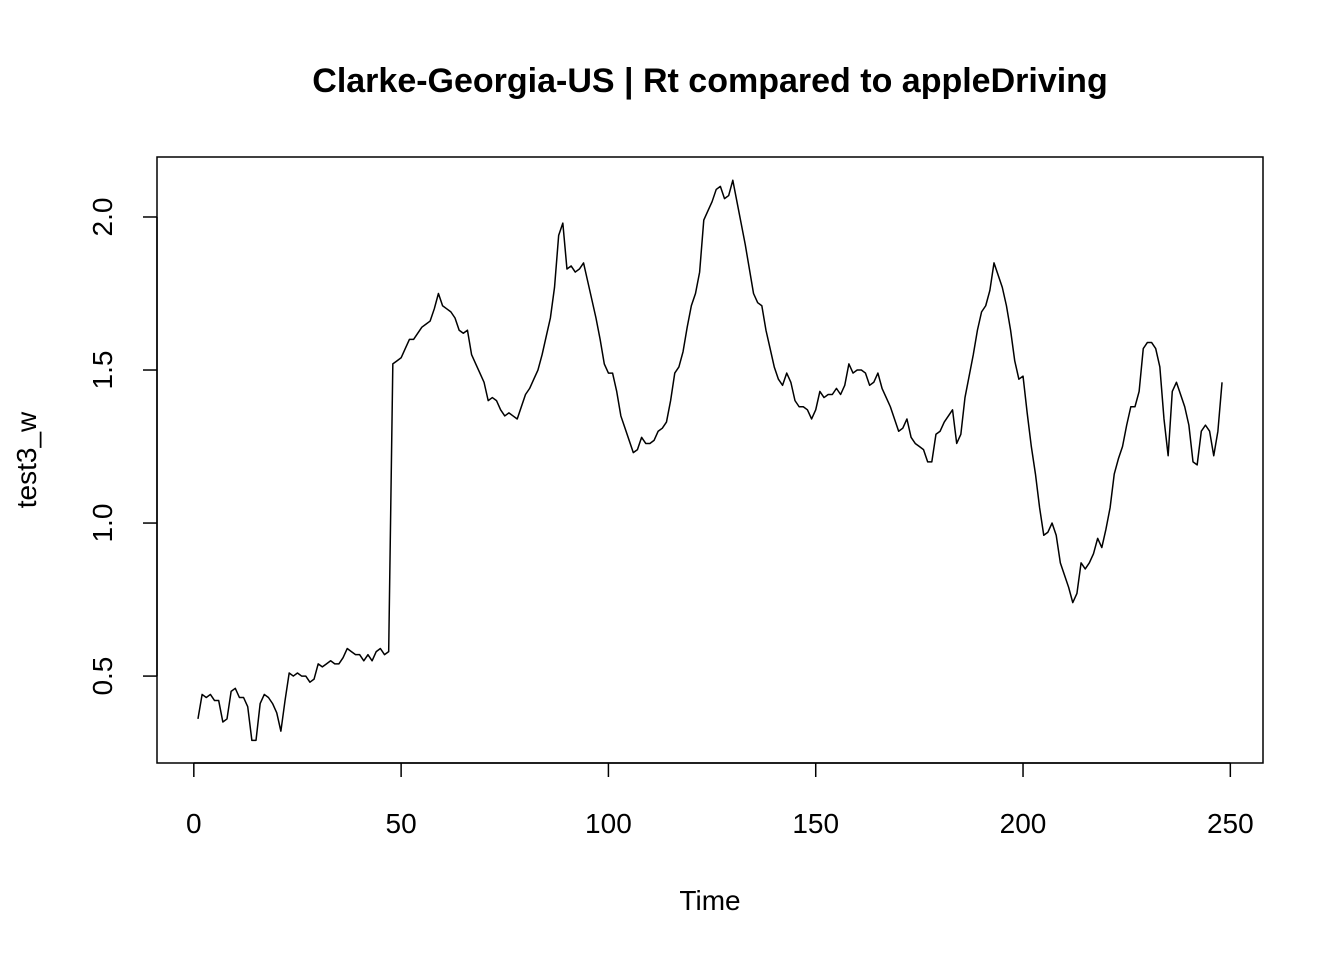  What do you see at coordinates (401, 823) in the screenshot?
I see `x-tick-label: 50` at bounding box center [401, 823].